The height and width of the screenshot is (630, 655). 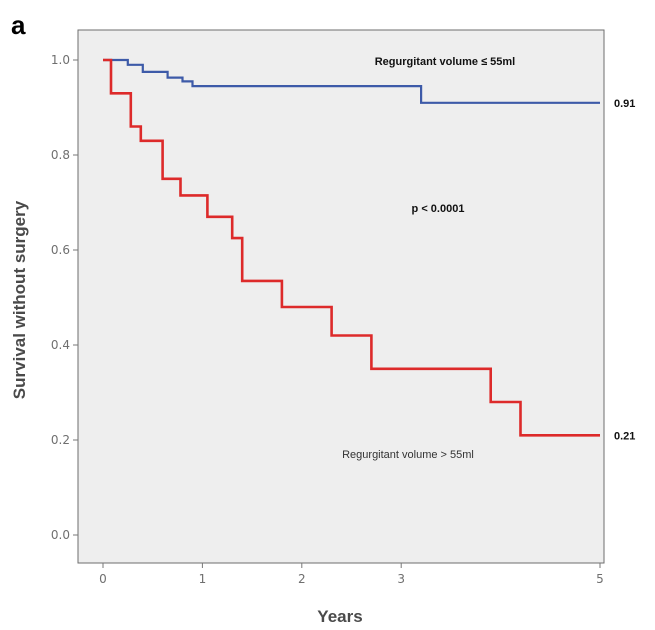 I want to click on panel-label: a, so click(x=18, y=25).